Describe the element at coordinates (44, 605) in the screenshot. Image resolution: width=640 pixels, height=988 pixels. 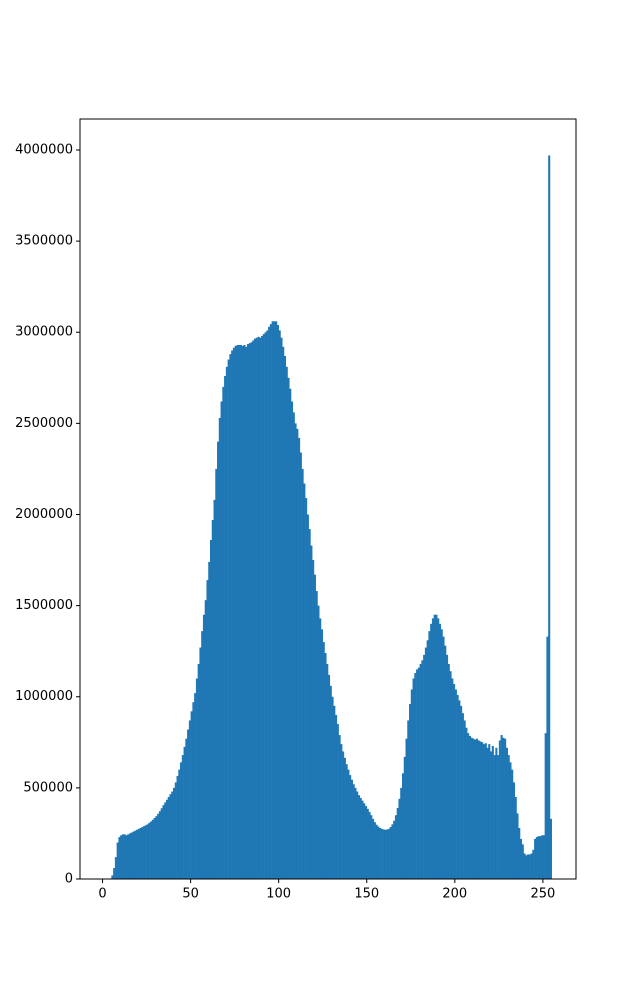
I see `y-tick-label: 1500000` at that location.